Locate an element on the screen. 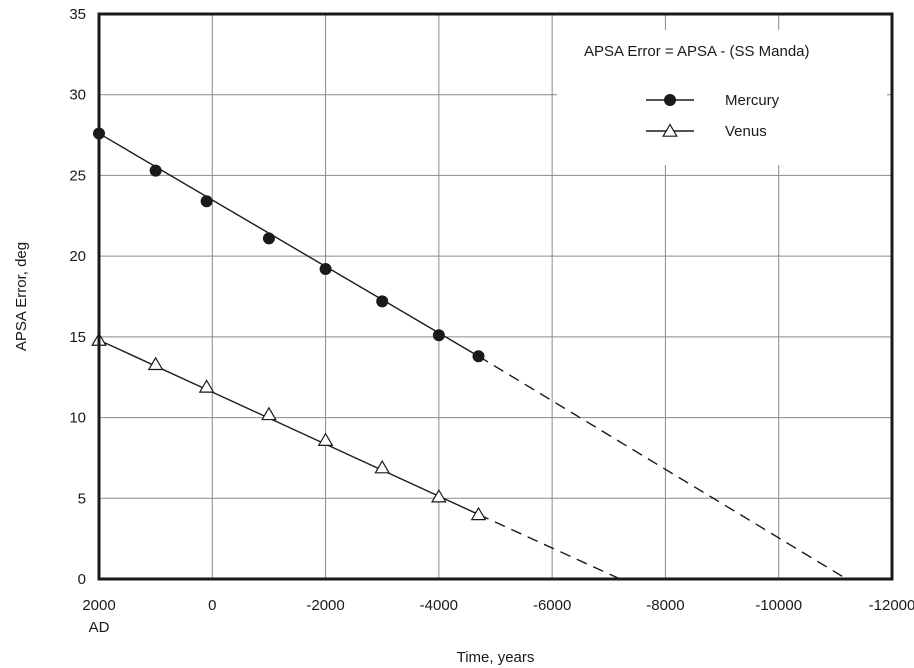 The image size is (914, 668). x-tick-label: -12000 is located at coordinates (891, 605).